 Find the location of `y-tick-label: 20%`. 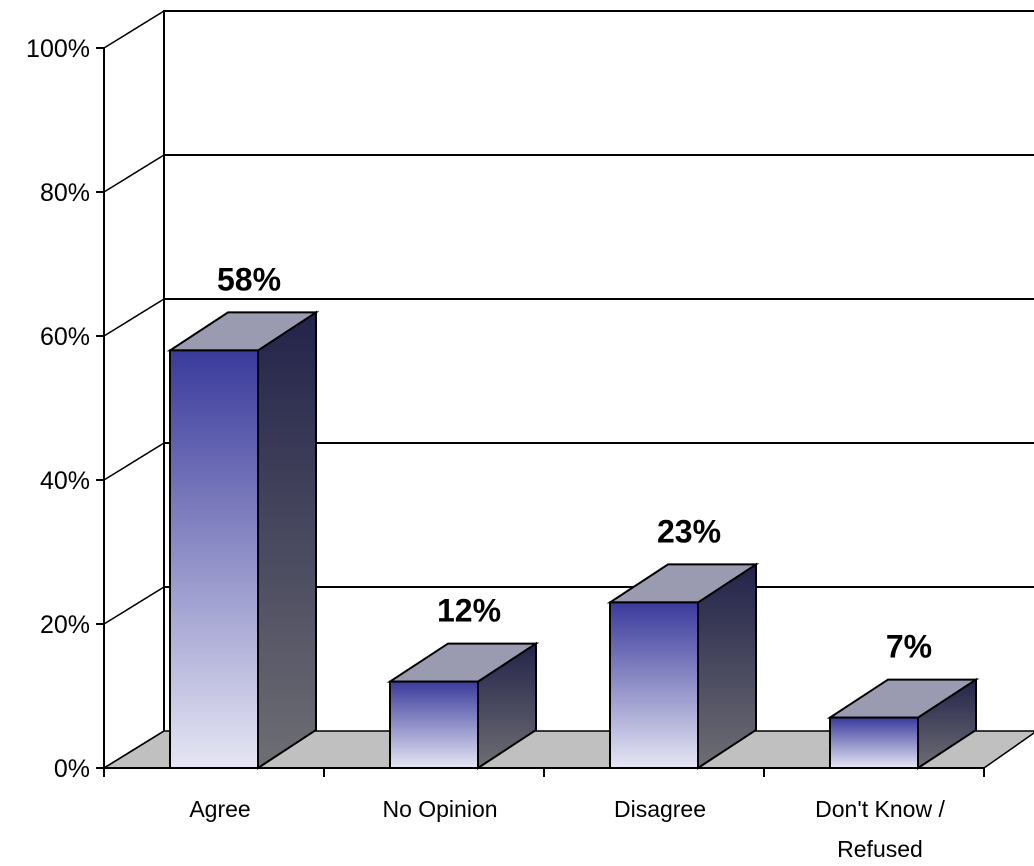

y-tick-label: 20% is located at coordinates (65, 625).